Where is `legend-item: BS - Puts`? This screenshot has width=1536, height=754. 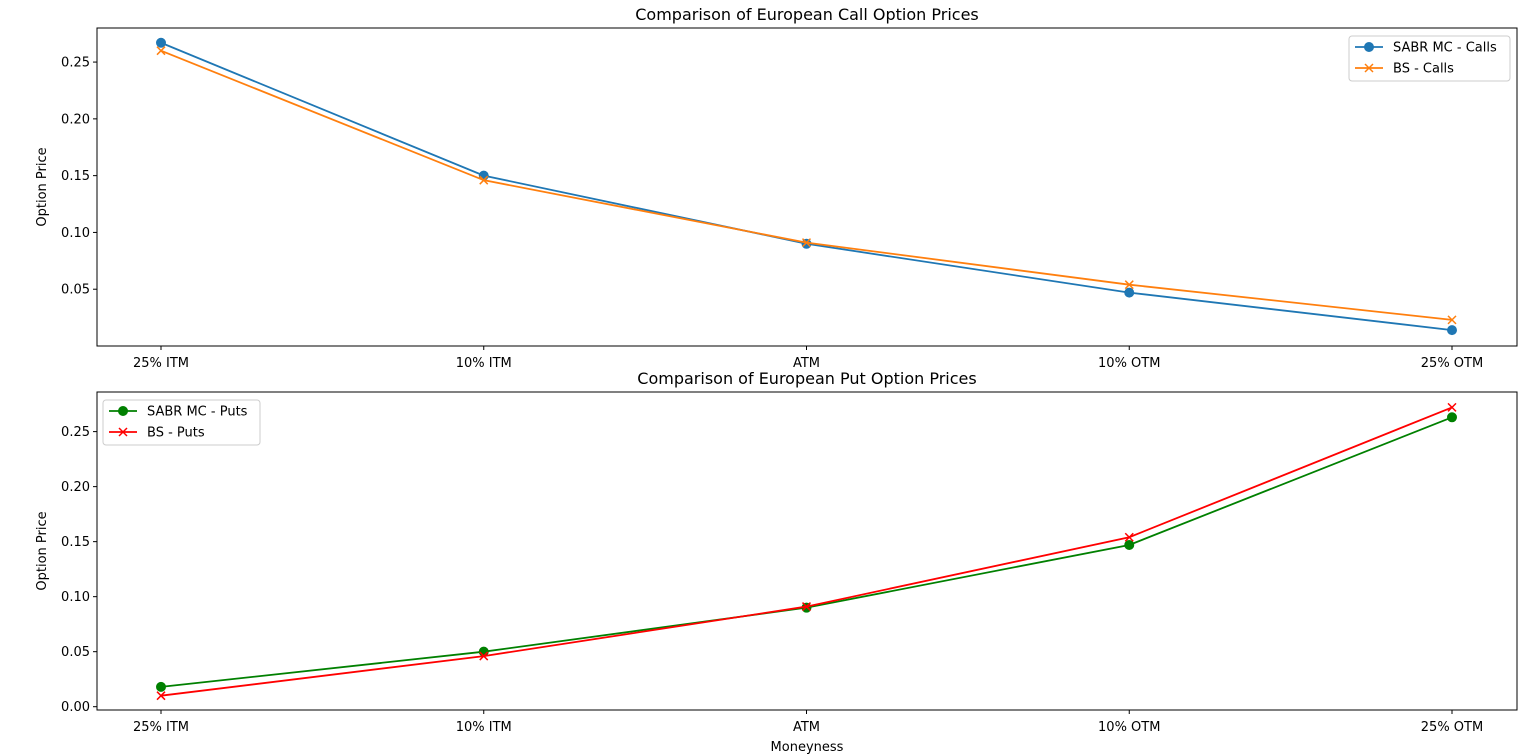
legend-item: BS - Puts is located at coordinates (157, 433).